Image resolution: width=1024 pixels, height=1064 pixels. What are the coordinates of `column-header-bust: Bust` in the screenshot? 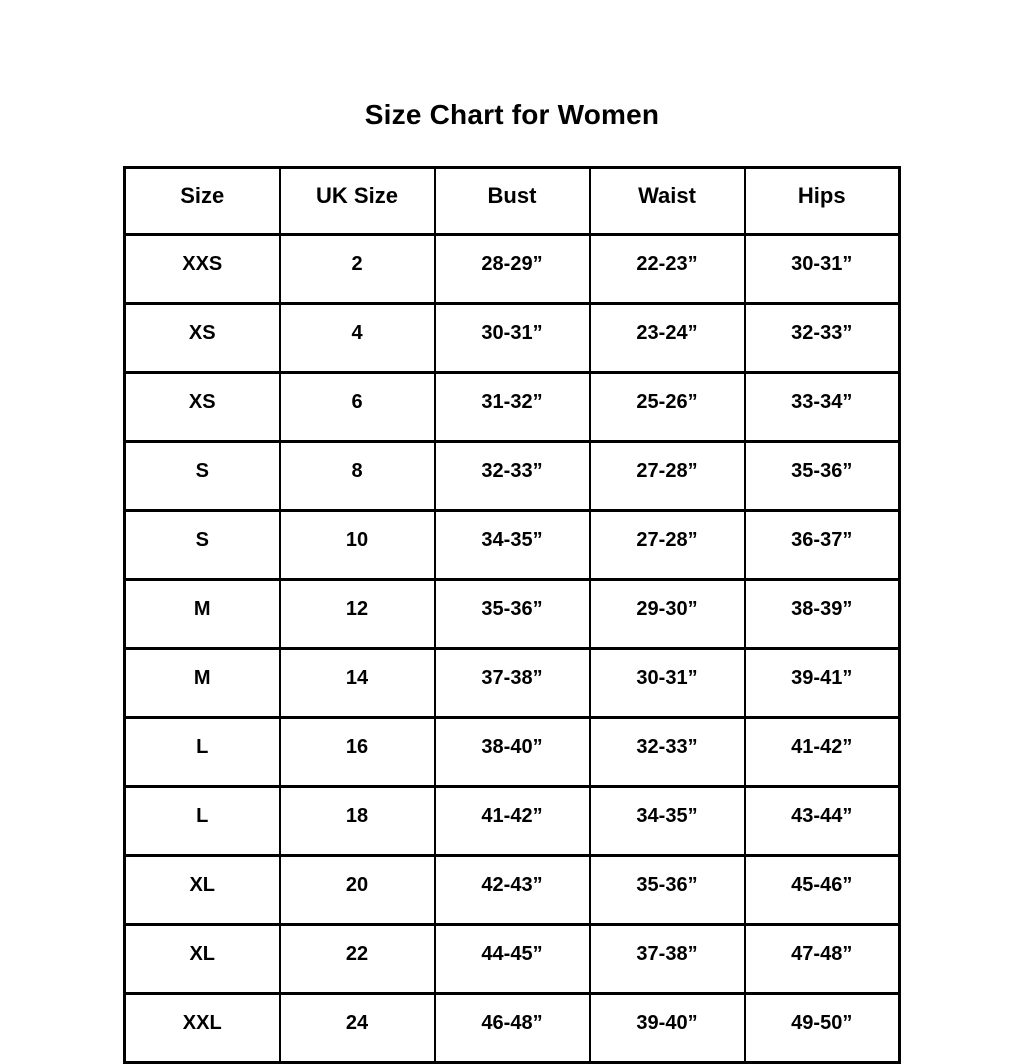 It's located at (512, 201).